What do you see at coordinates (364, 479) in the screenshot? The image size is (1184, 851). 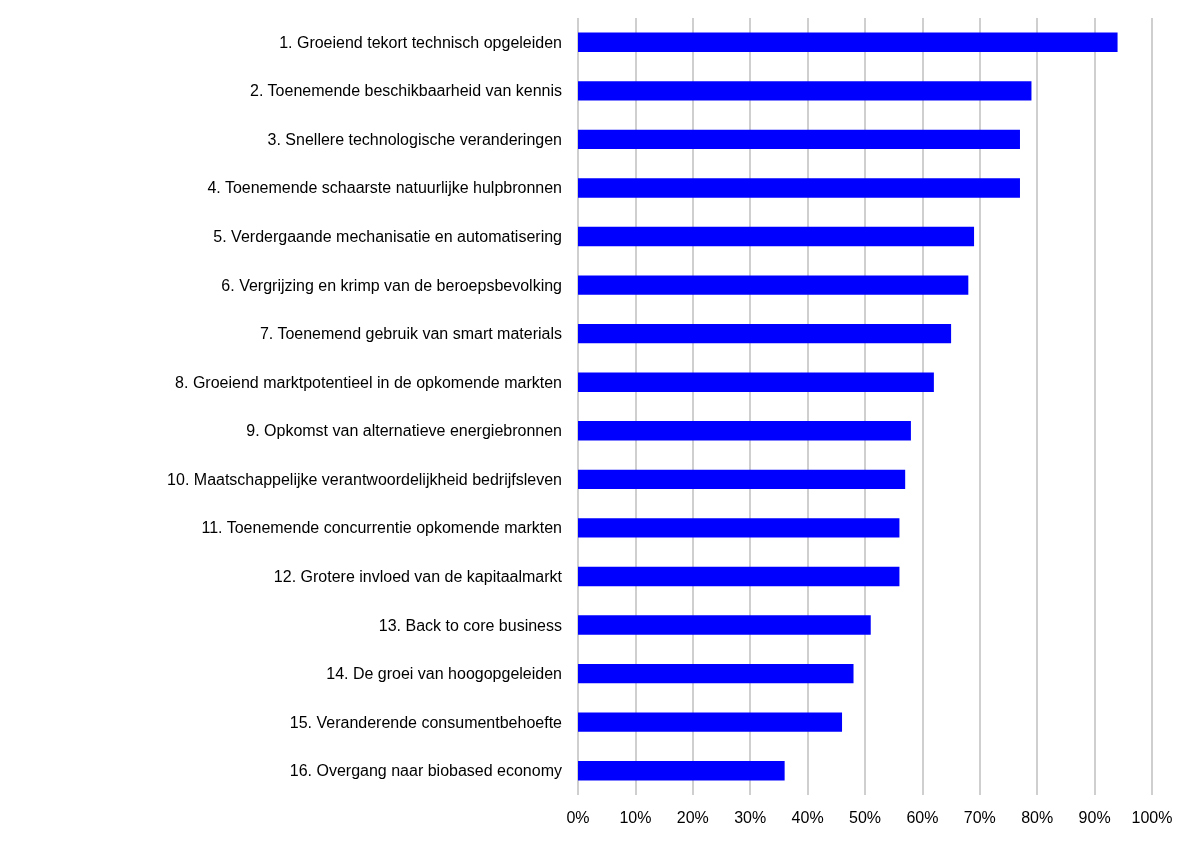 I see `y-tick-label: 10. Maatschappelijke verantwoordelijkheid bedrijfsleven` at bounding box center [364, 479].